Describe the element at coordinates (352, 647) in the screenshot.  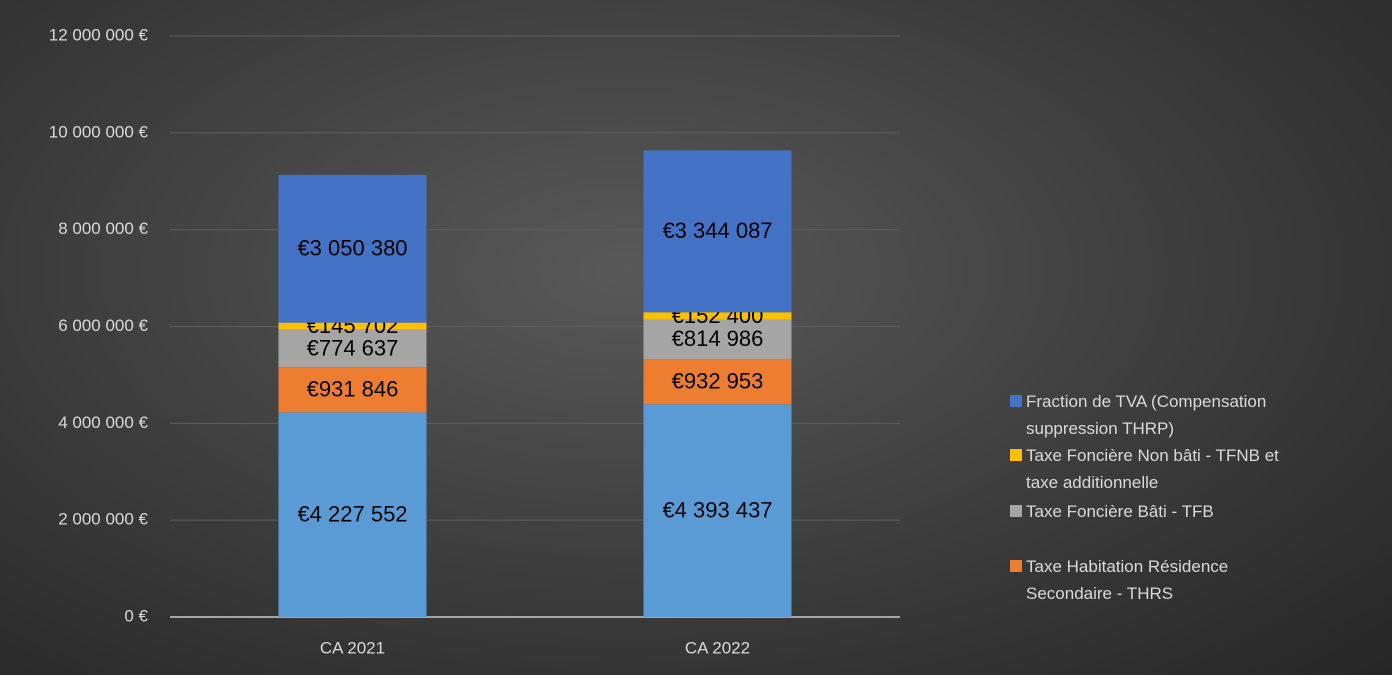
I see `x-tick-label: CA 2021` at that location.